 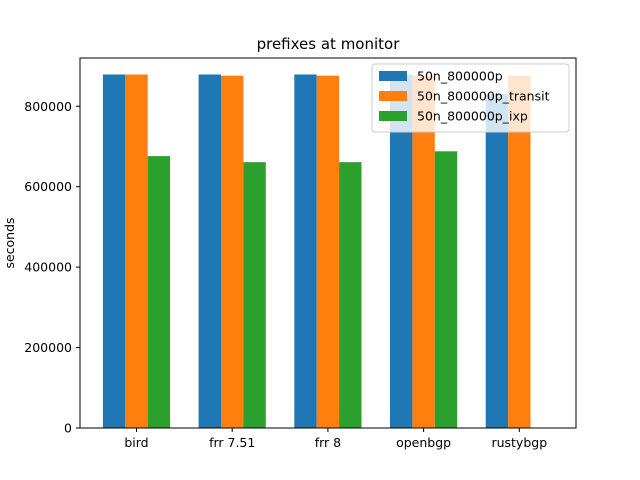 What do you see at coordinates (48, 347) in the screenshot?
I see `y-tick-label: 200000` at bounding box center [48, 347].